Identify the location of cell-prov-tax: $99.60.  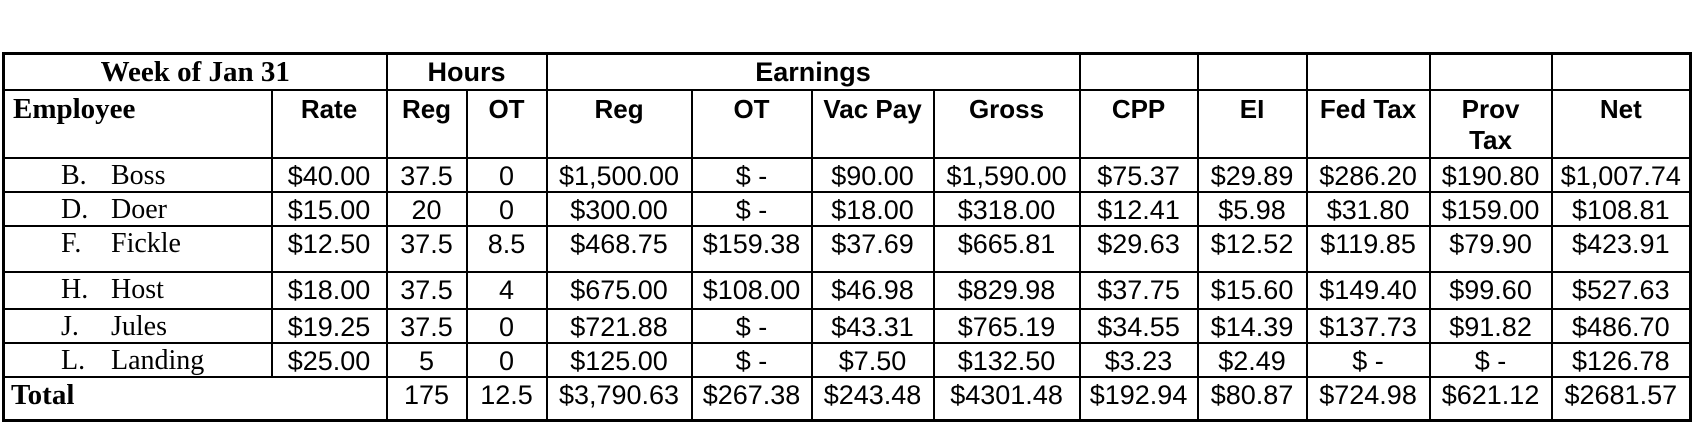
(1490, 290).